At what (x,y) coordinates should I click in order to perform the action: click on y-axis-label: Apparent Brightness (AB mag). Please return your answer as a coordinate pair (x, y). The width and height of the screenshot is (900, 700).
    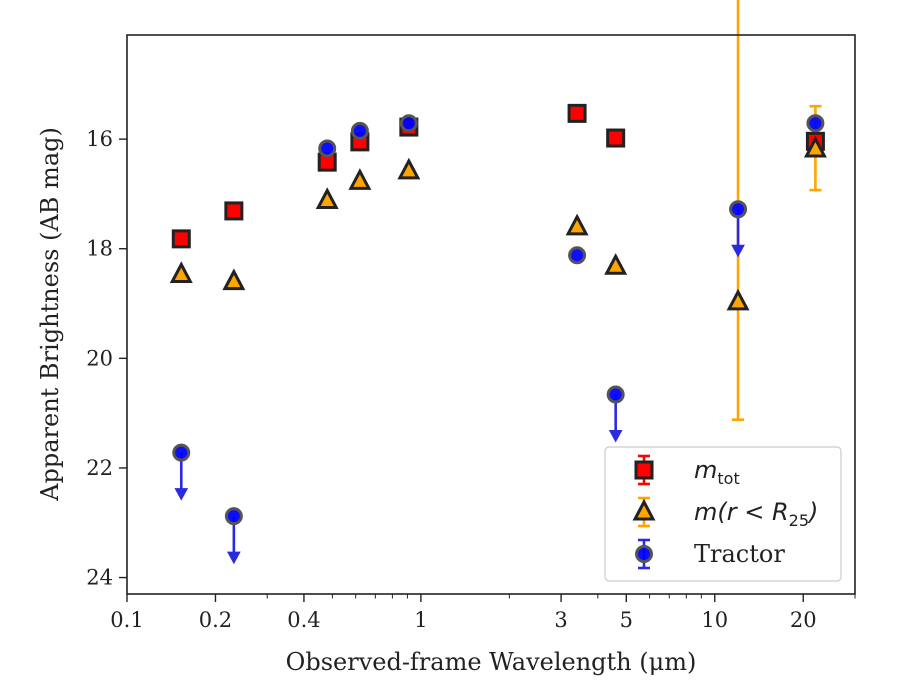
    Looking at the image, I should click on (50, 314).